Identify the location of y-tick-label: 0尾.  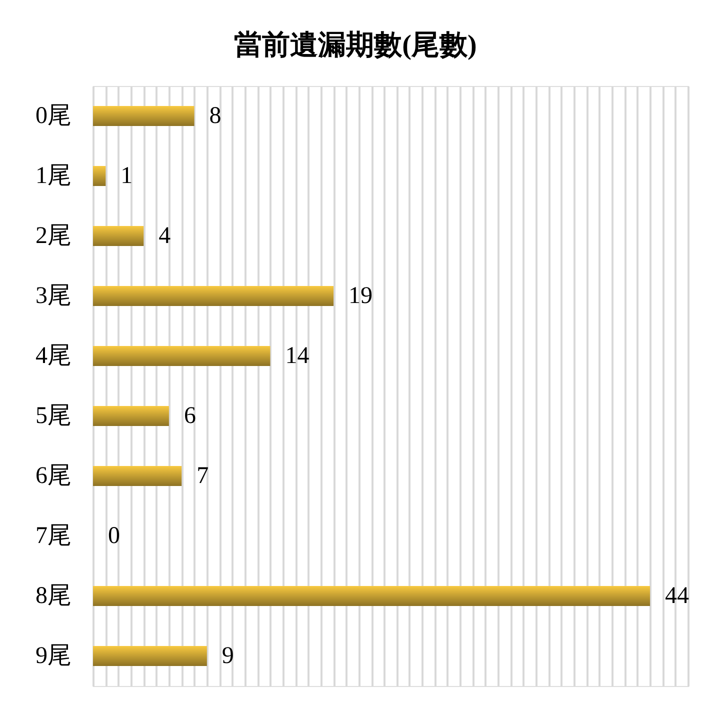
(54, 116).